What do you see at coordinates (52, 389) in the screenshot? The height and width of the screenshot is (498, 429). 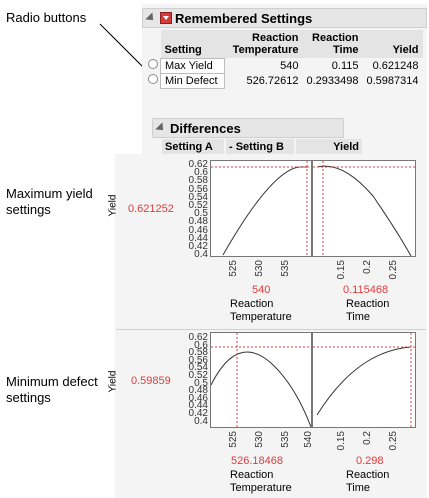 I see `callout-min-defect: Minimum defect settings` at bounding box center [52, 389].